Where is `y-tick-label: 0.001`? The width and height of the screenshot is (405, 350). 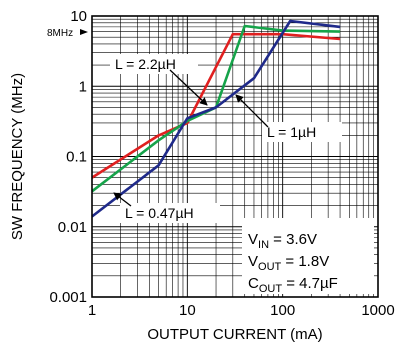 y-tick-label: 0.001 is located at coordinates (68, 297).